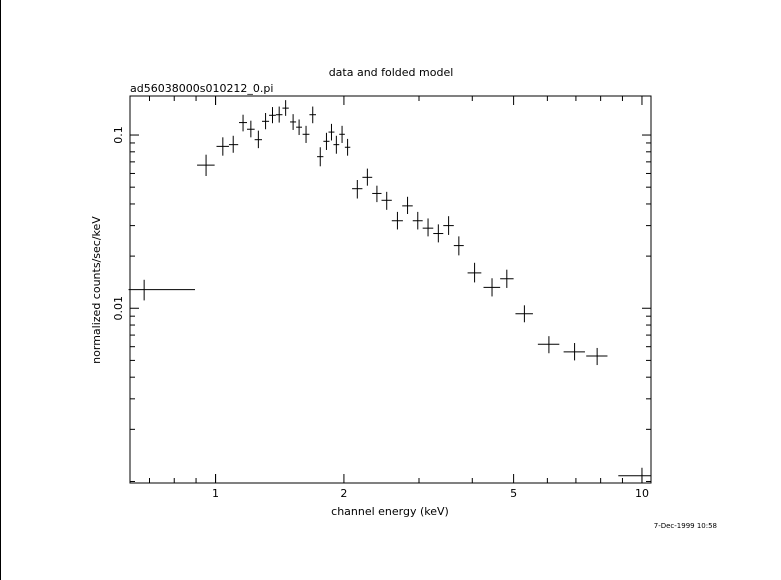  What do you see at coordinates (343, 493) in the screenshot?
I see `x-tick-label: 2` at bounding box center [343, 493].